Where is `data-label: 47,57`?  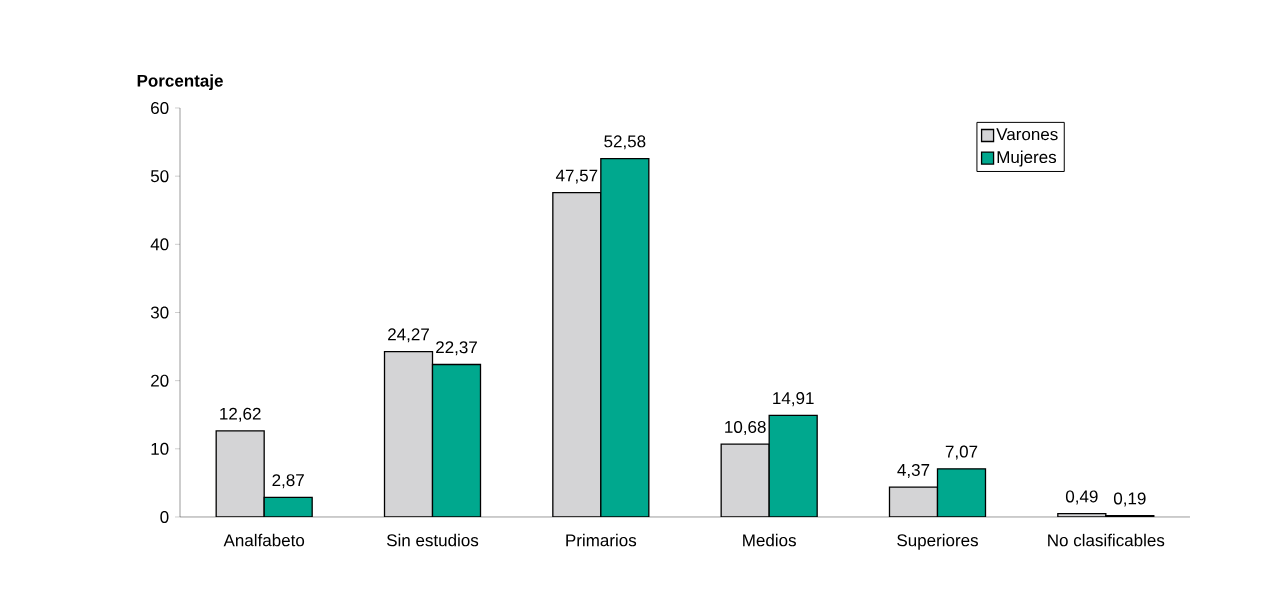
data-label: 47,57 is located at coordinates (576, 176).